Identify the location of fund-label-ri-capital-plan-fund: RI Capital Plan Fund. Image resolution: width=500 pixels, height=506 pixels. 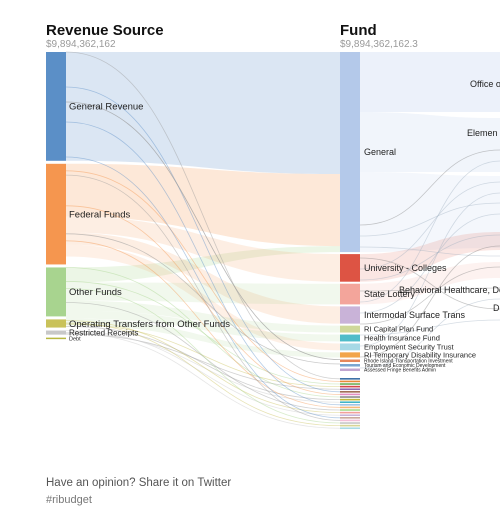
(398, 329).